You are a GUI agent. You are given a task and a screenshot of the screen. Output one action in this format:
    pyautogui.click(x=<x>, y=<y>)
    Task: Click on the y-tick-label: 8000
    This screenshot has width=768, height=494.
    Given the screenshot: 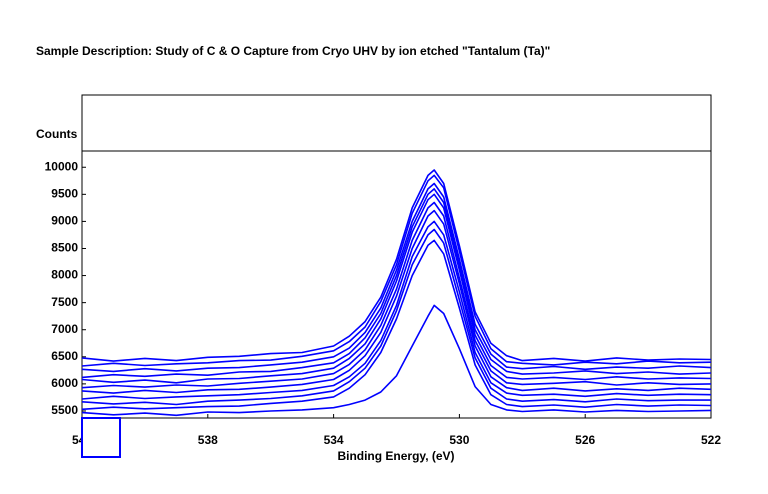 What is the action you would take?
    pyautogui.click(x=64, y=275)
    